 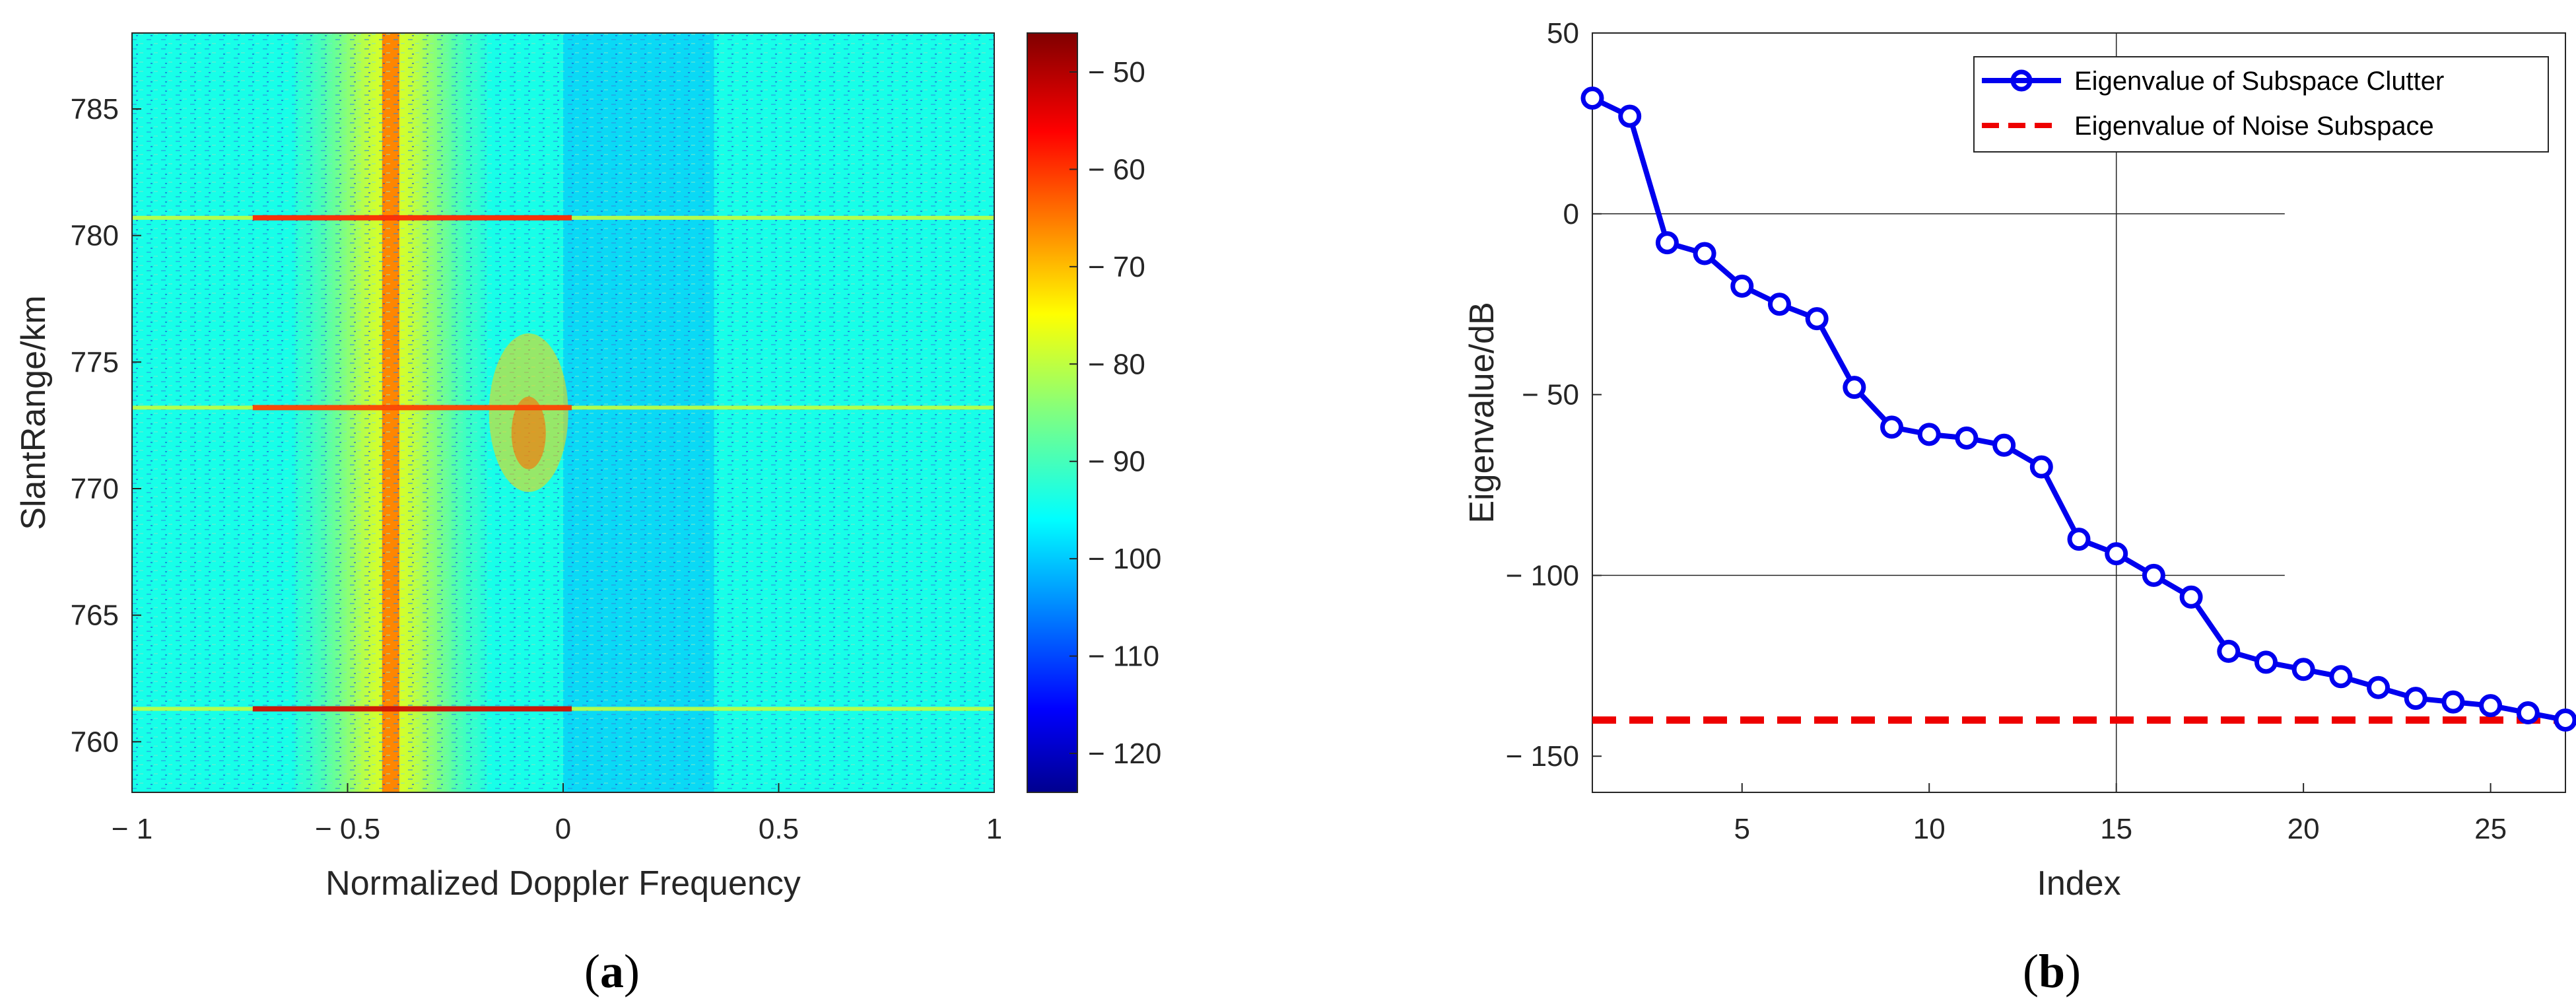 What do you see at coordinates (2116, 829) in the screenshot?
I see `line-chart-x-tick-label: 15` at bounding box center [2116, 829].